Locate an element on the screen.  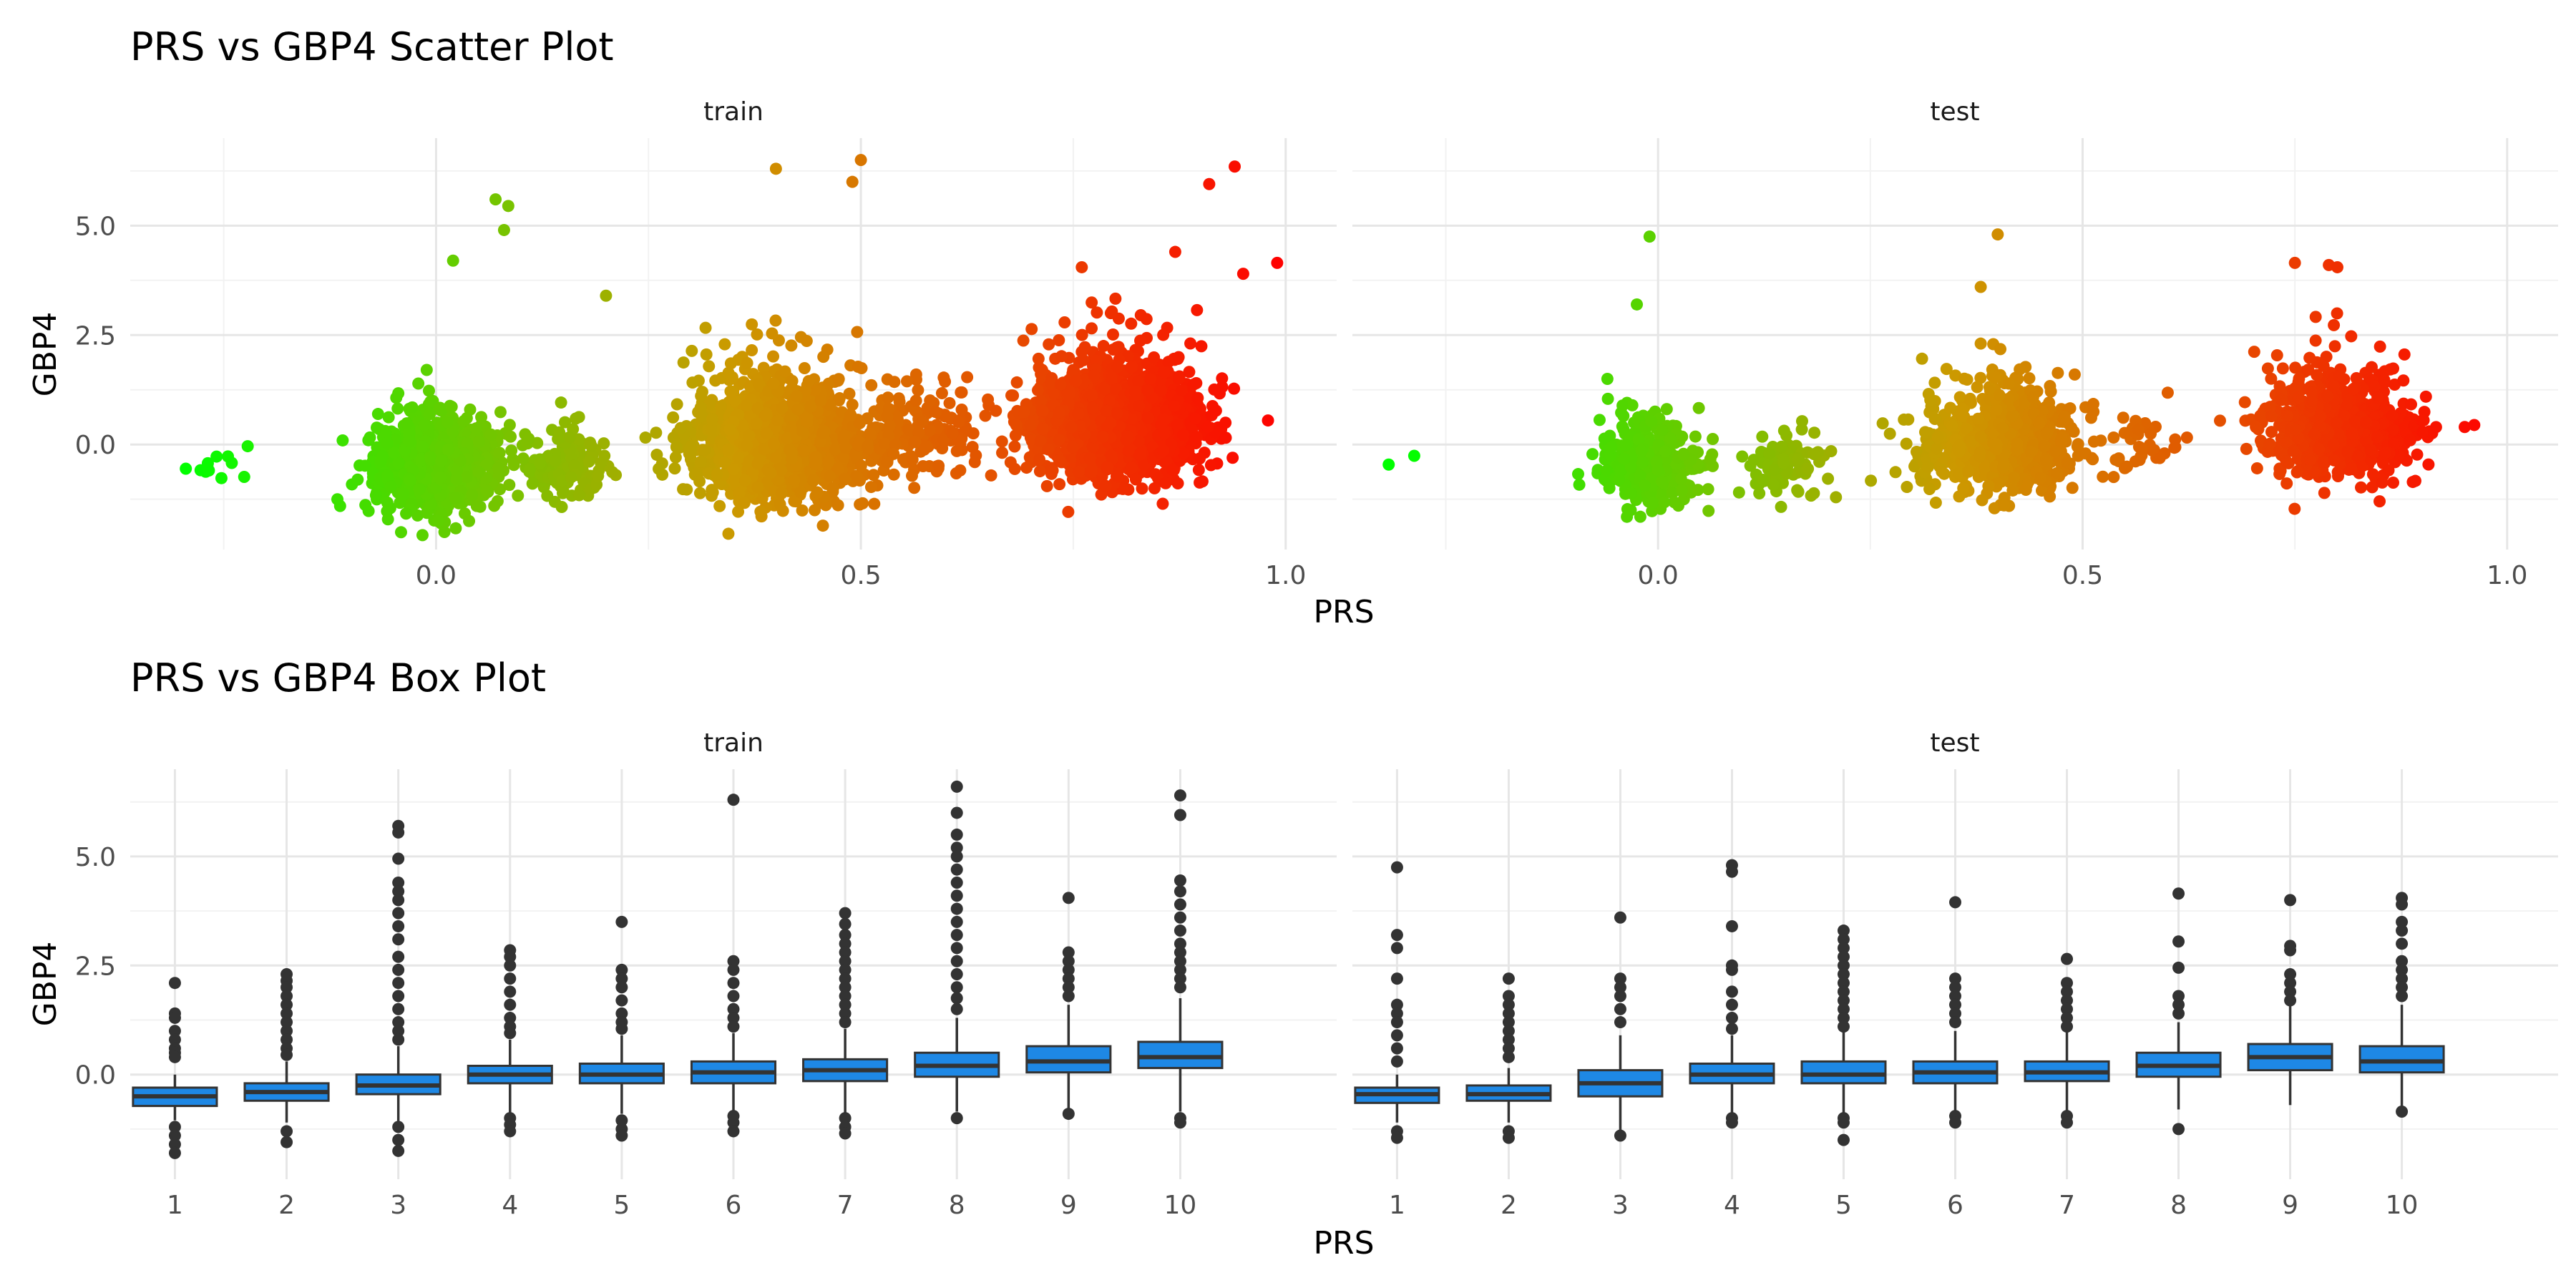
scatter-x-tick-label: 1.0 is located at coordinates (1285, 575).